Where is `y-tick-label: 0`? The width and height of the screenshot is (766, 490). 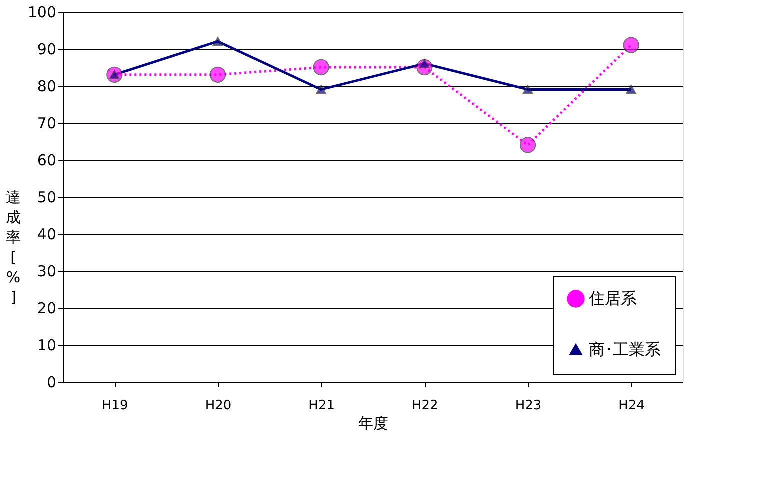 y-tick-label: 0 is located at coordinates (51, 383).